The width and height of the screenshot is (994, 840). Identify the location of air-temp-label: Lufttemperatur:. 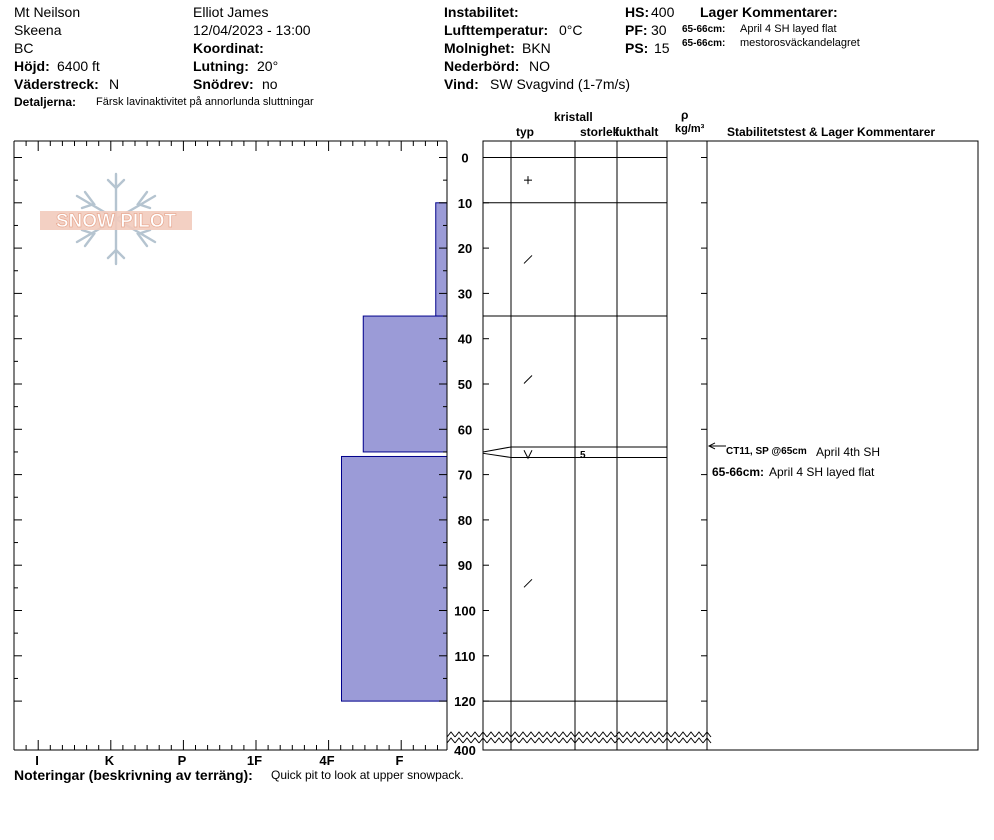
(496, 30).